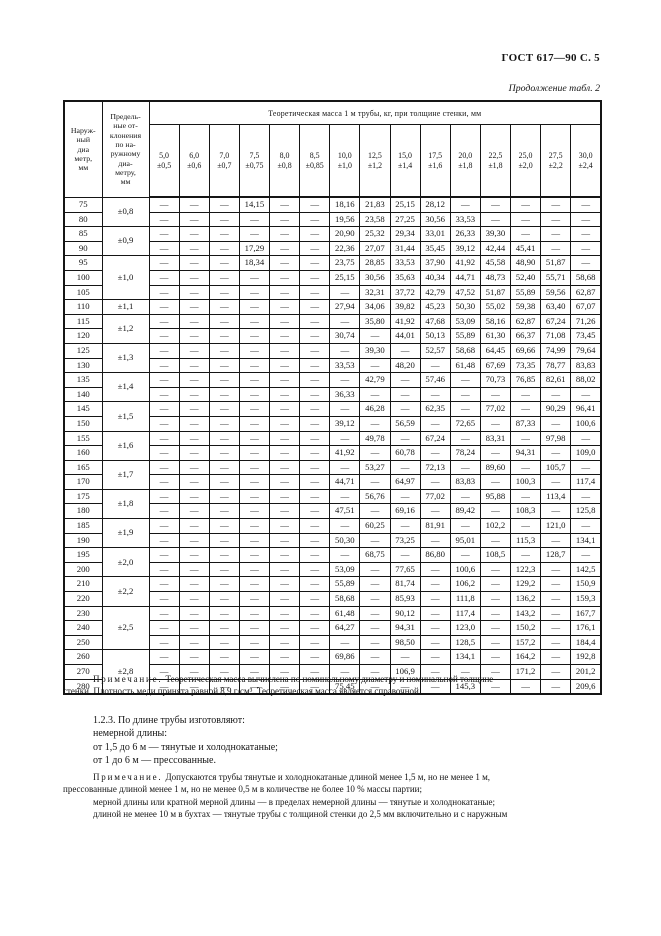 Image resolution: width=661 pixels, height=936 pixels. What do you see at coordinates (554, 88) in the screenshot?
I see `table-continuation-label: Продолжение табл. 2` at bounding box center [554, 88].